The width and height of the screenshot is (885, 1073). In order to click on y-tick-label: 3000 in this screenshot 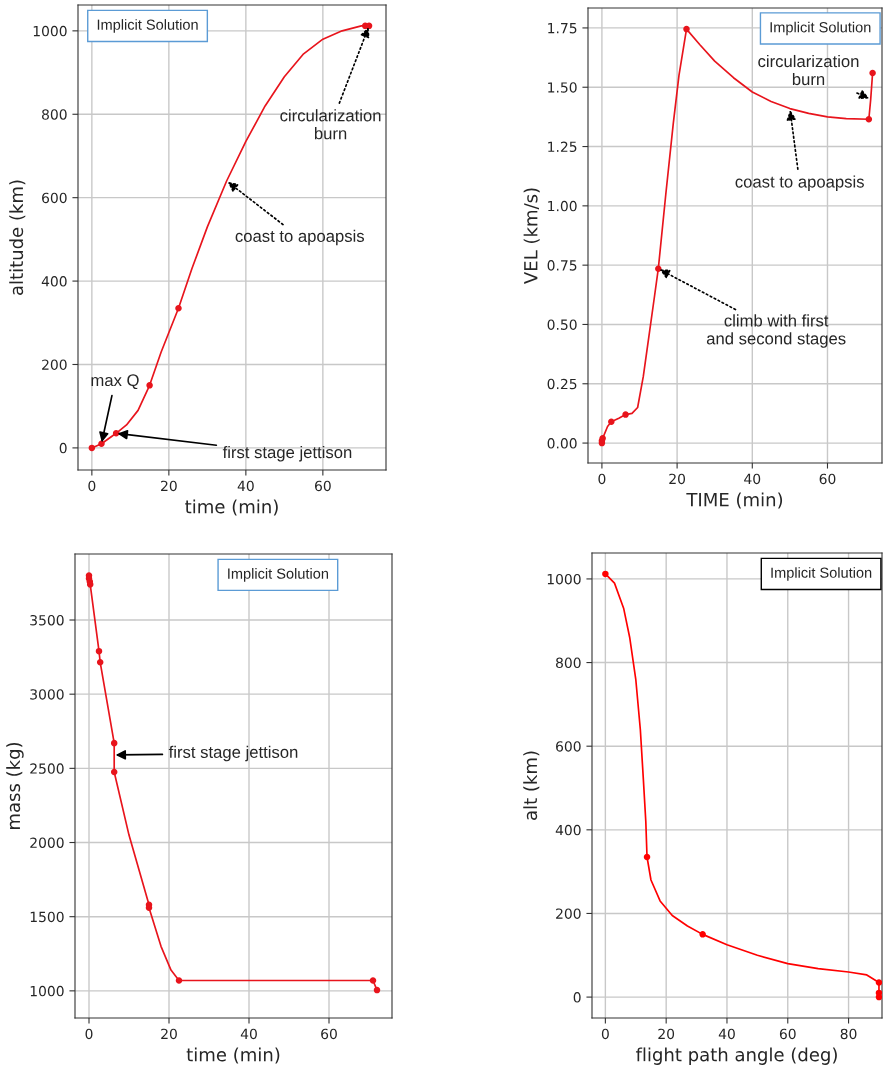, I will do `click(47, 694)`.